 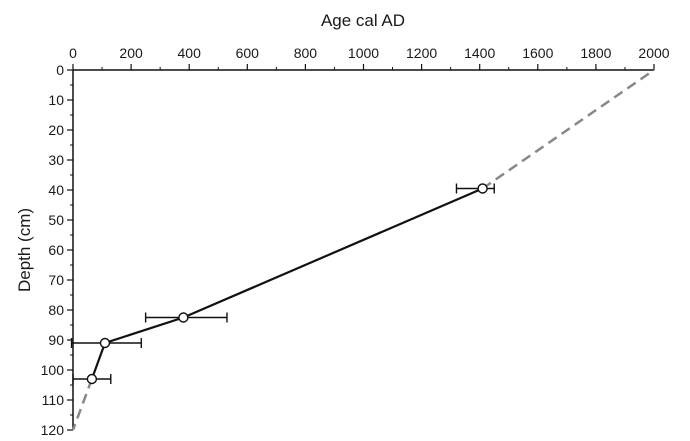 What do you see at coordinates (53, 400) in the screenshot?
I see `y-tick-label: 110` at bounding box center [53, 400].